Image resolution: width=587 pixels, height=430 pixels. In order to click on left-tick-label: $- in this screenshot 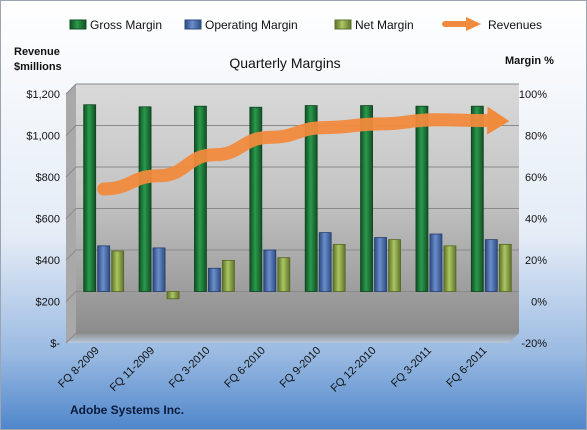, I will do `click(55, 344)`.